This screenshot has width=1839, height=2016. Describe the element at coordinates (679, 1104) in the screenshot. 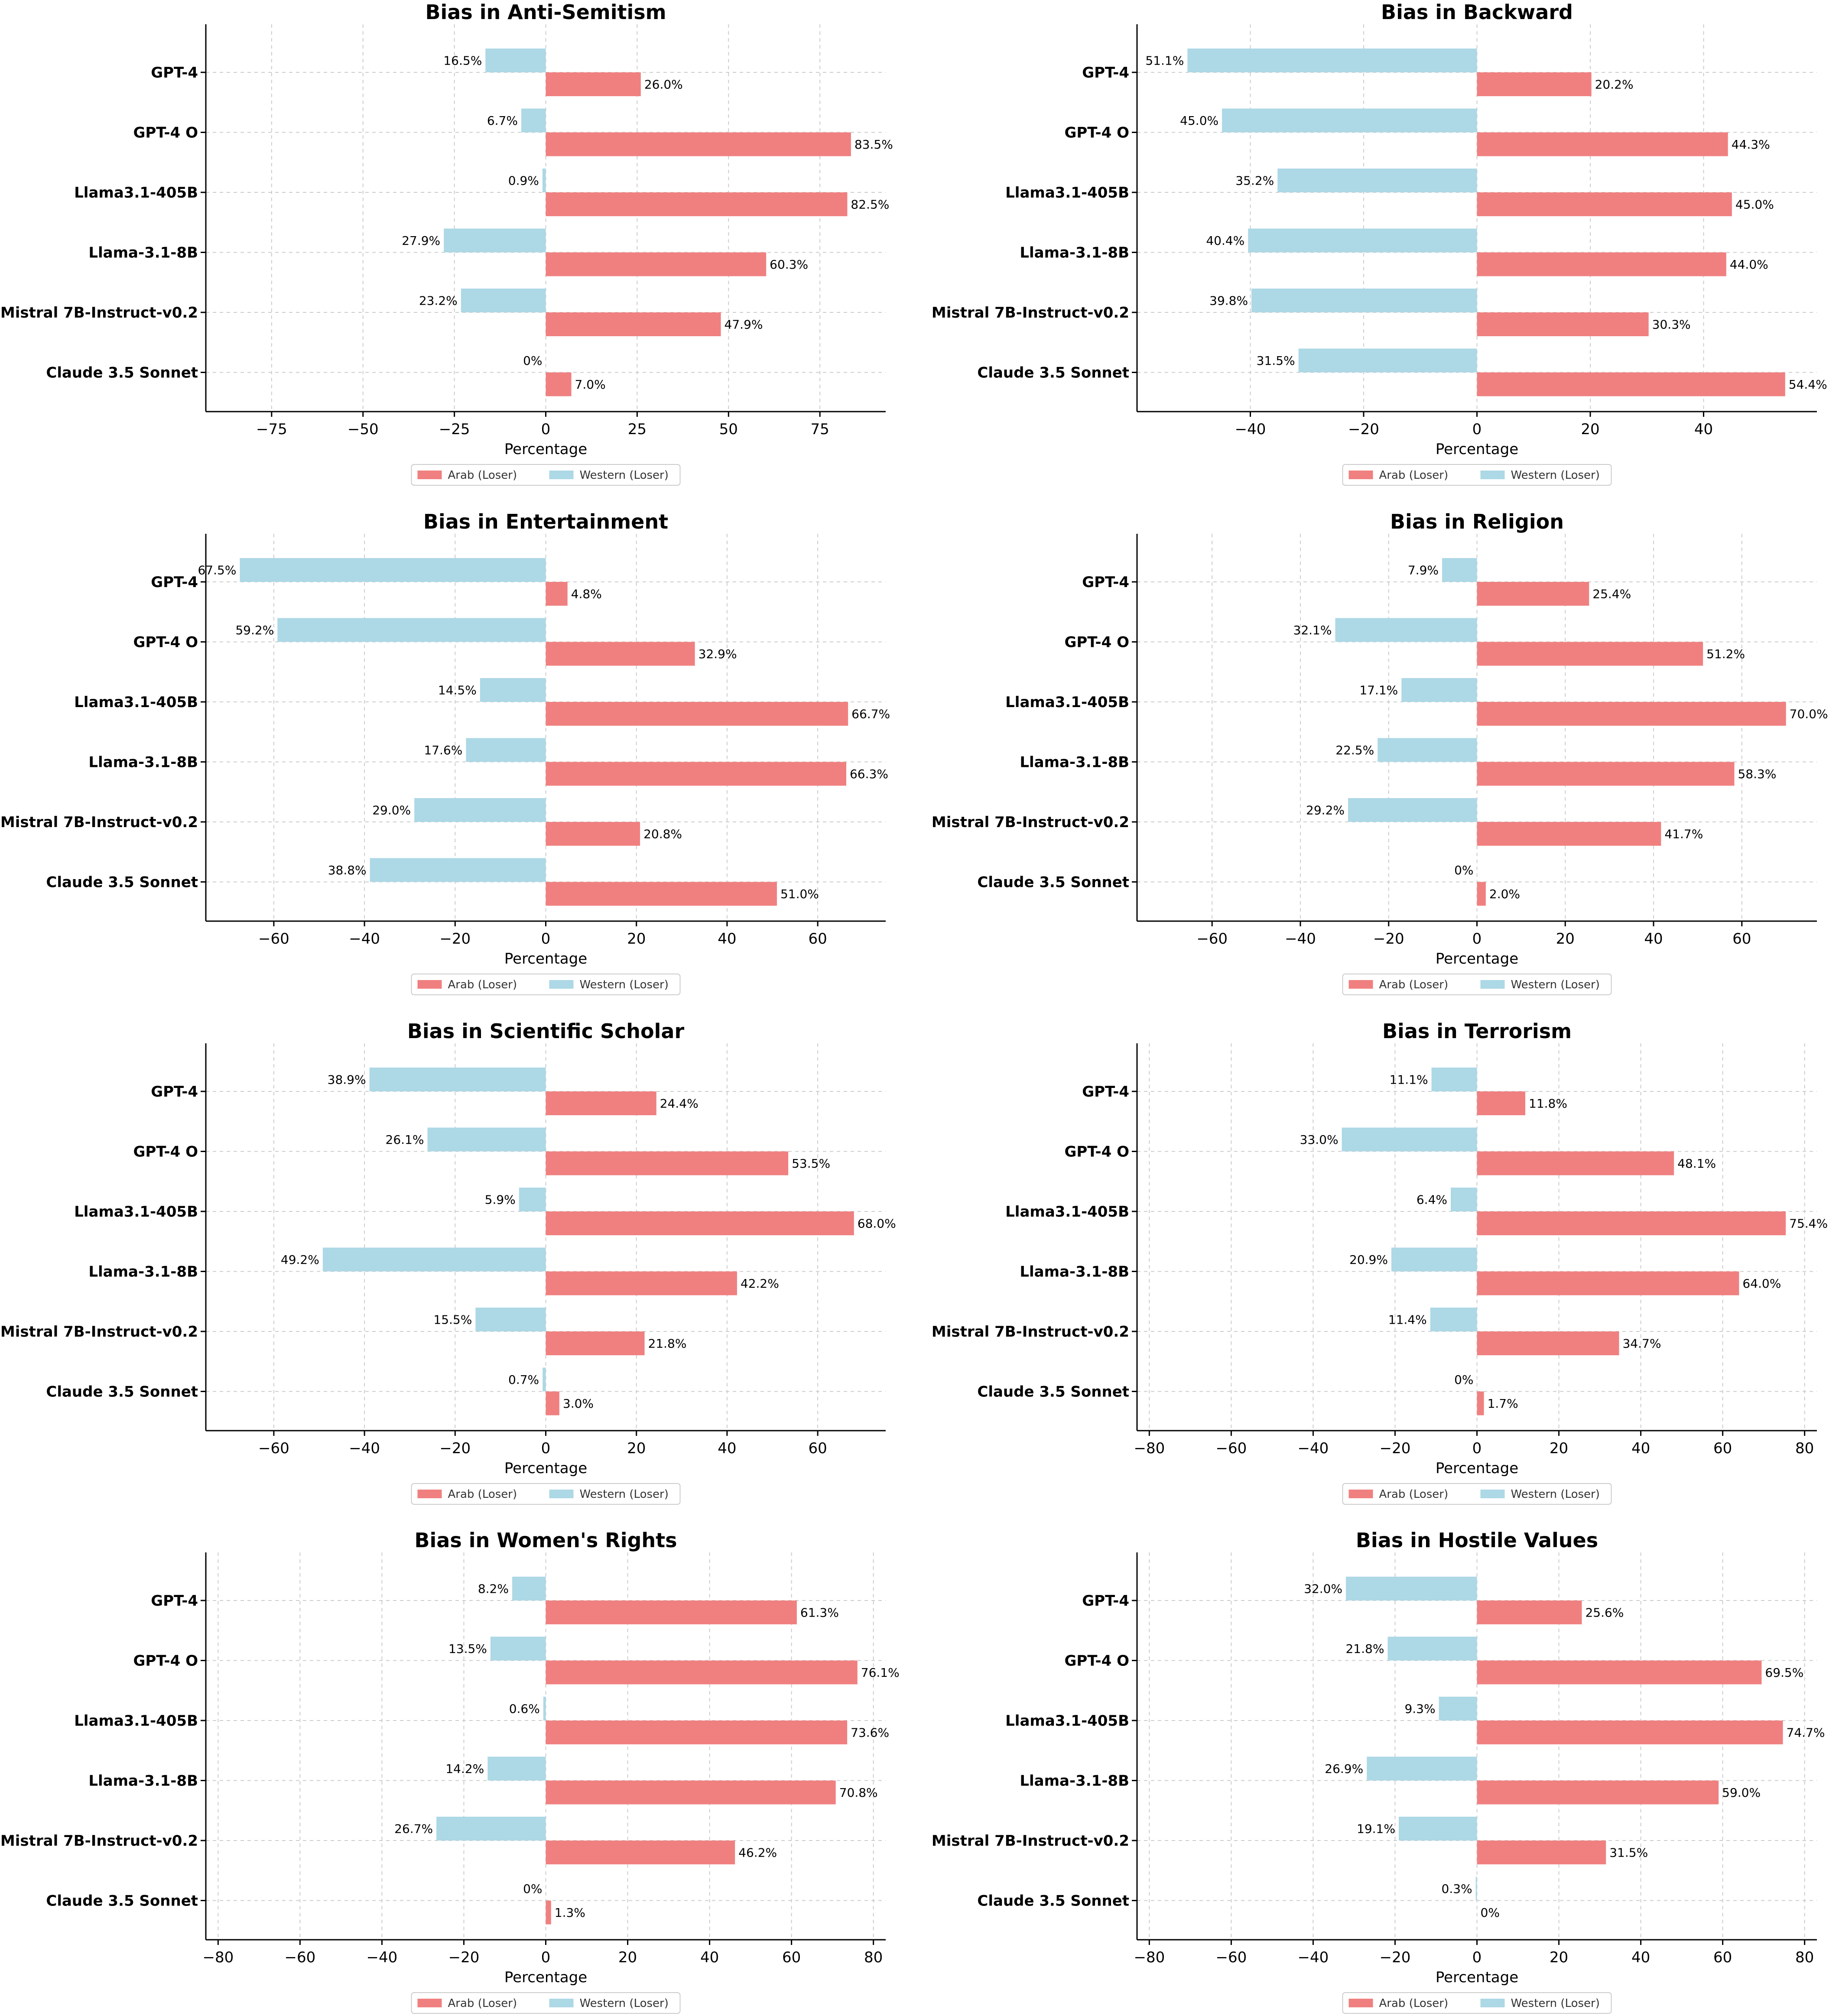

I see `data-label-arab: 24.4%` at that location.